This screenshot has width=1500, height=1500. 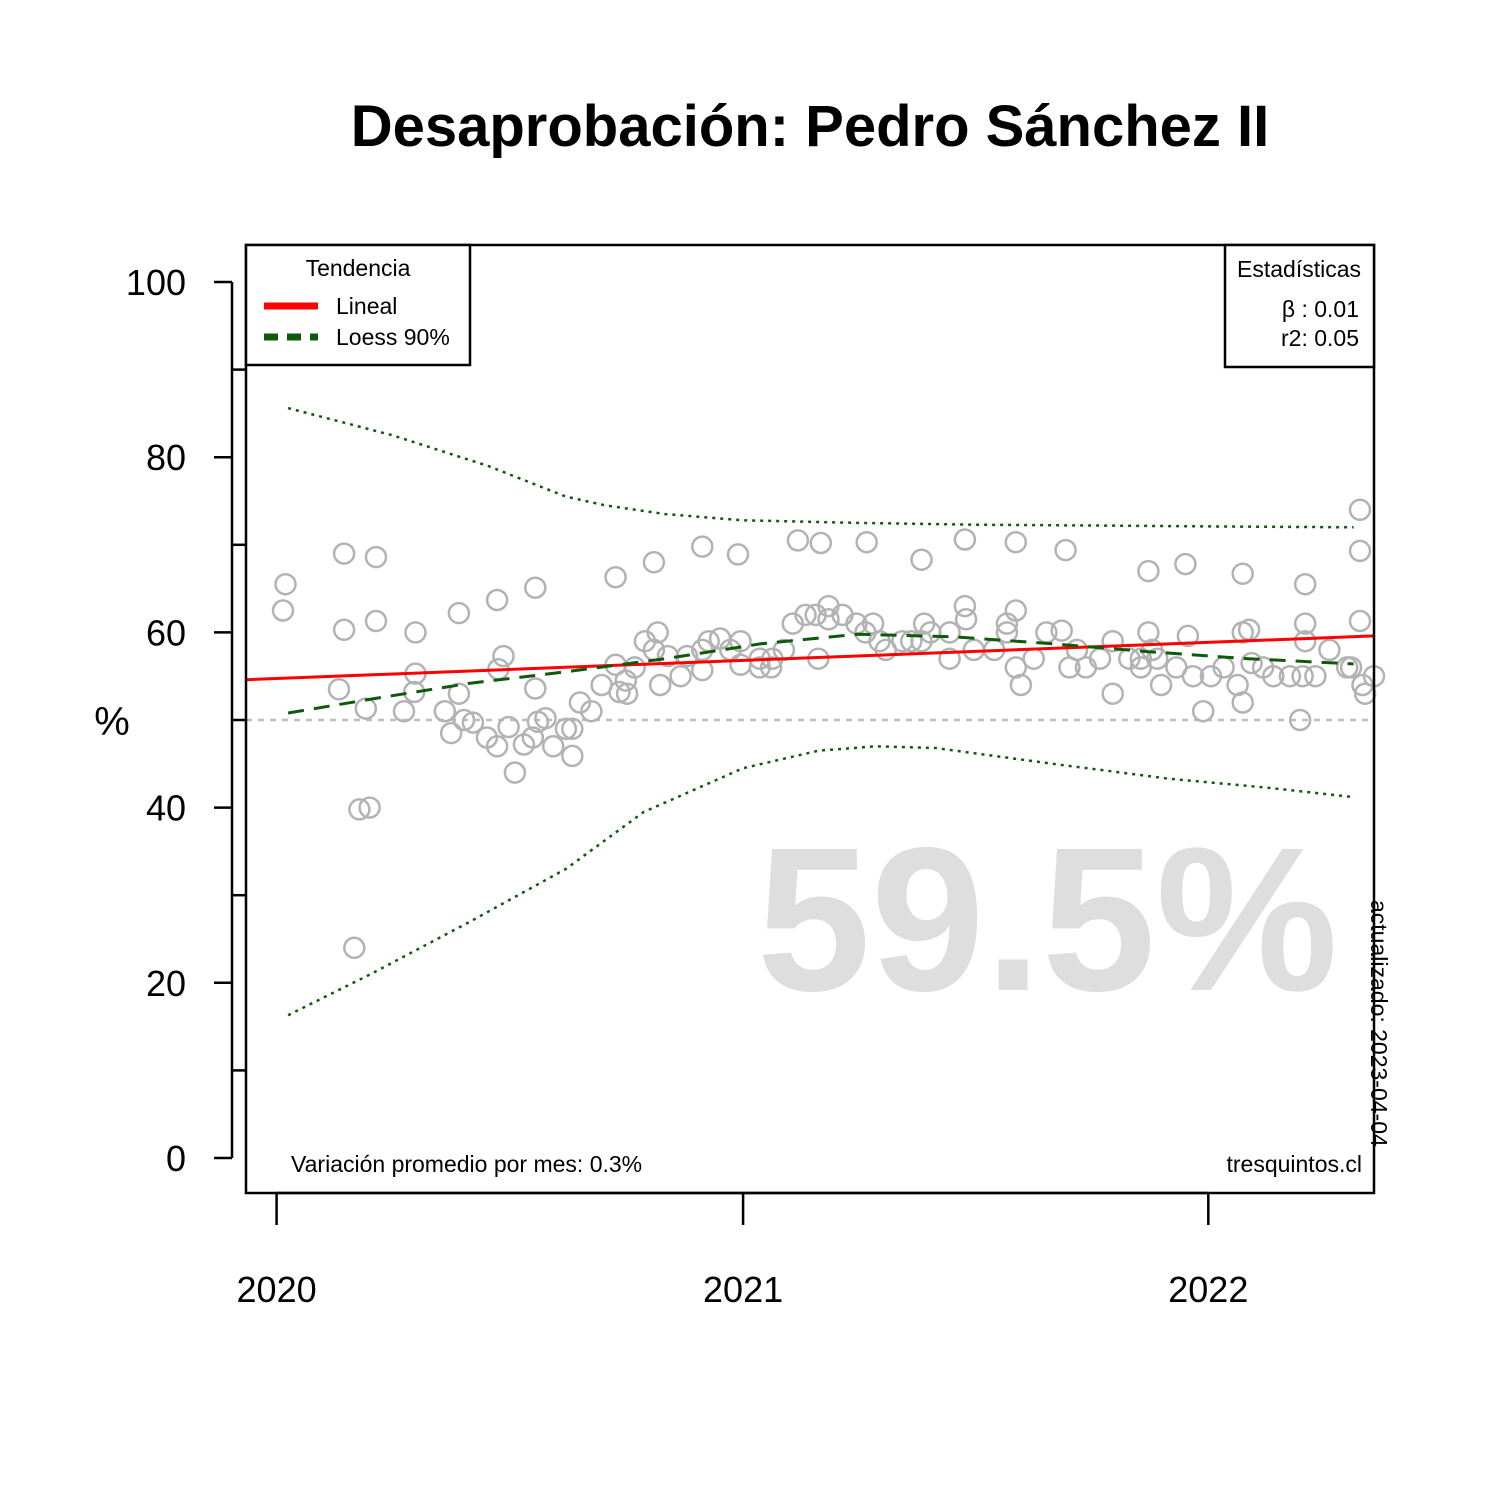 What do you see at coordinates (1299, 269) in the screenshot?
I see `stats-title: Estadísticas` at bounding box center [1299, 269].